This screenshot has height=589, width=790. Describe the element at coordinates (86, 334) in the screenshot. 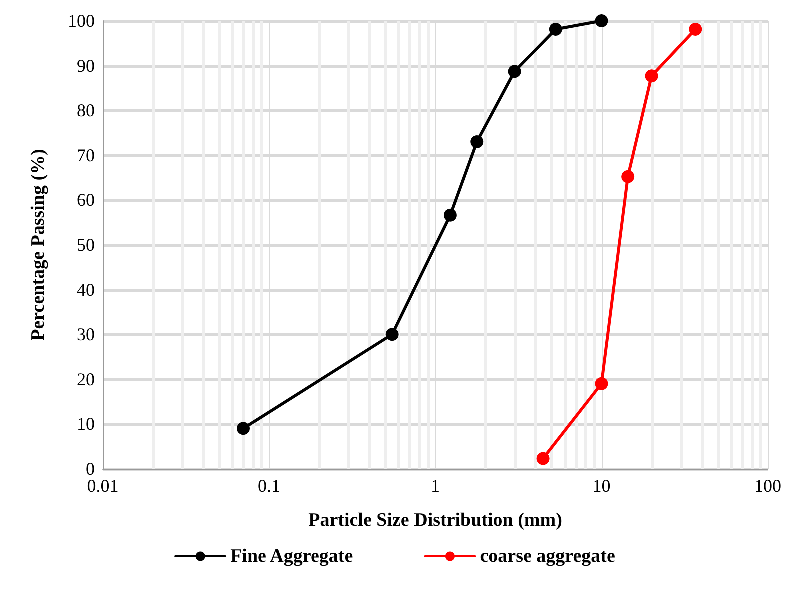

I see `y-tick-label: 30` at that location.